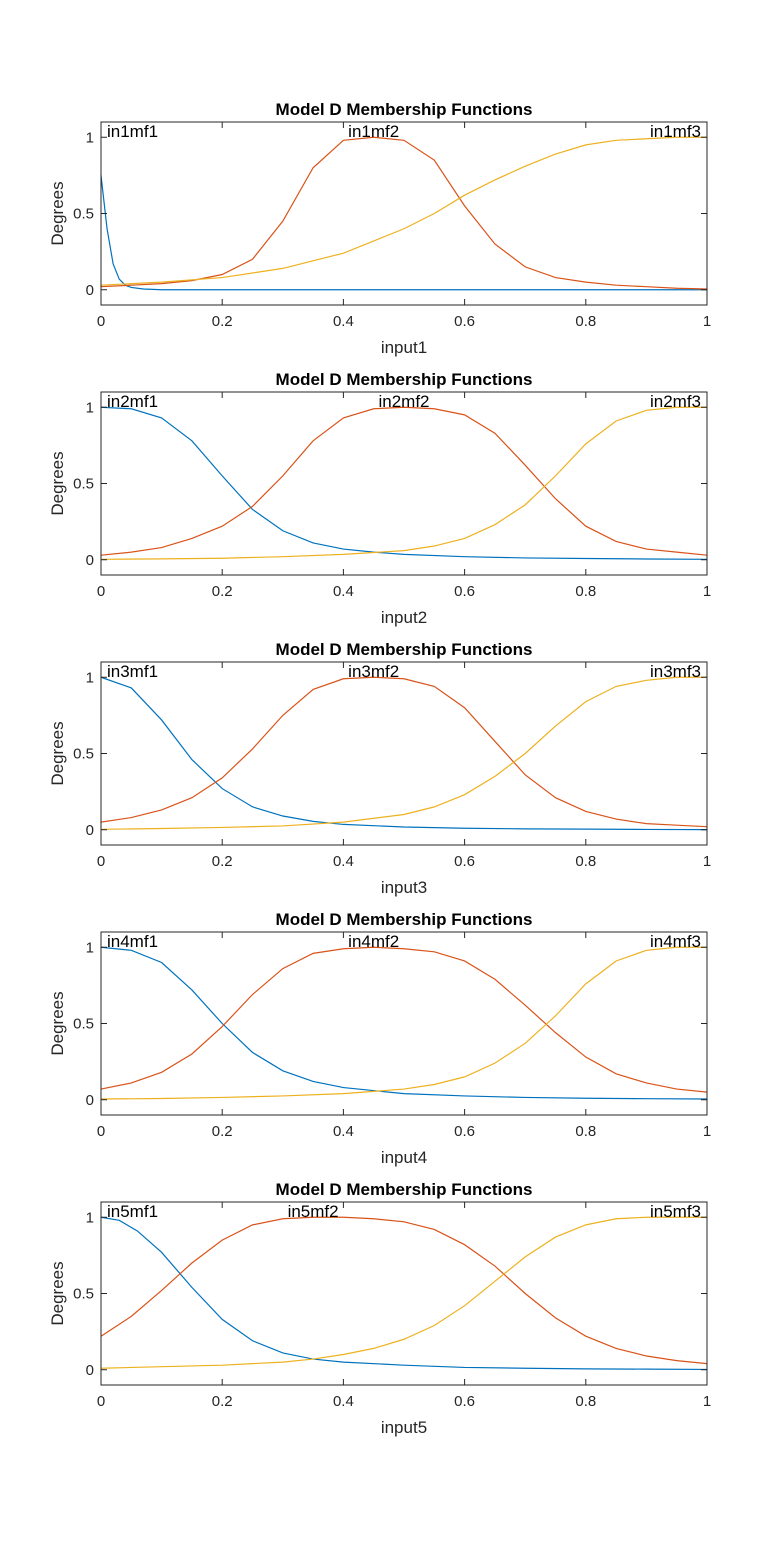 This screenshot has width=781, height=1563. Describe the element at coordinates (403, 233) in the screenshot. I see `series-line-in1mf1` at that location.